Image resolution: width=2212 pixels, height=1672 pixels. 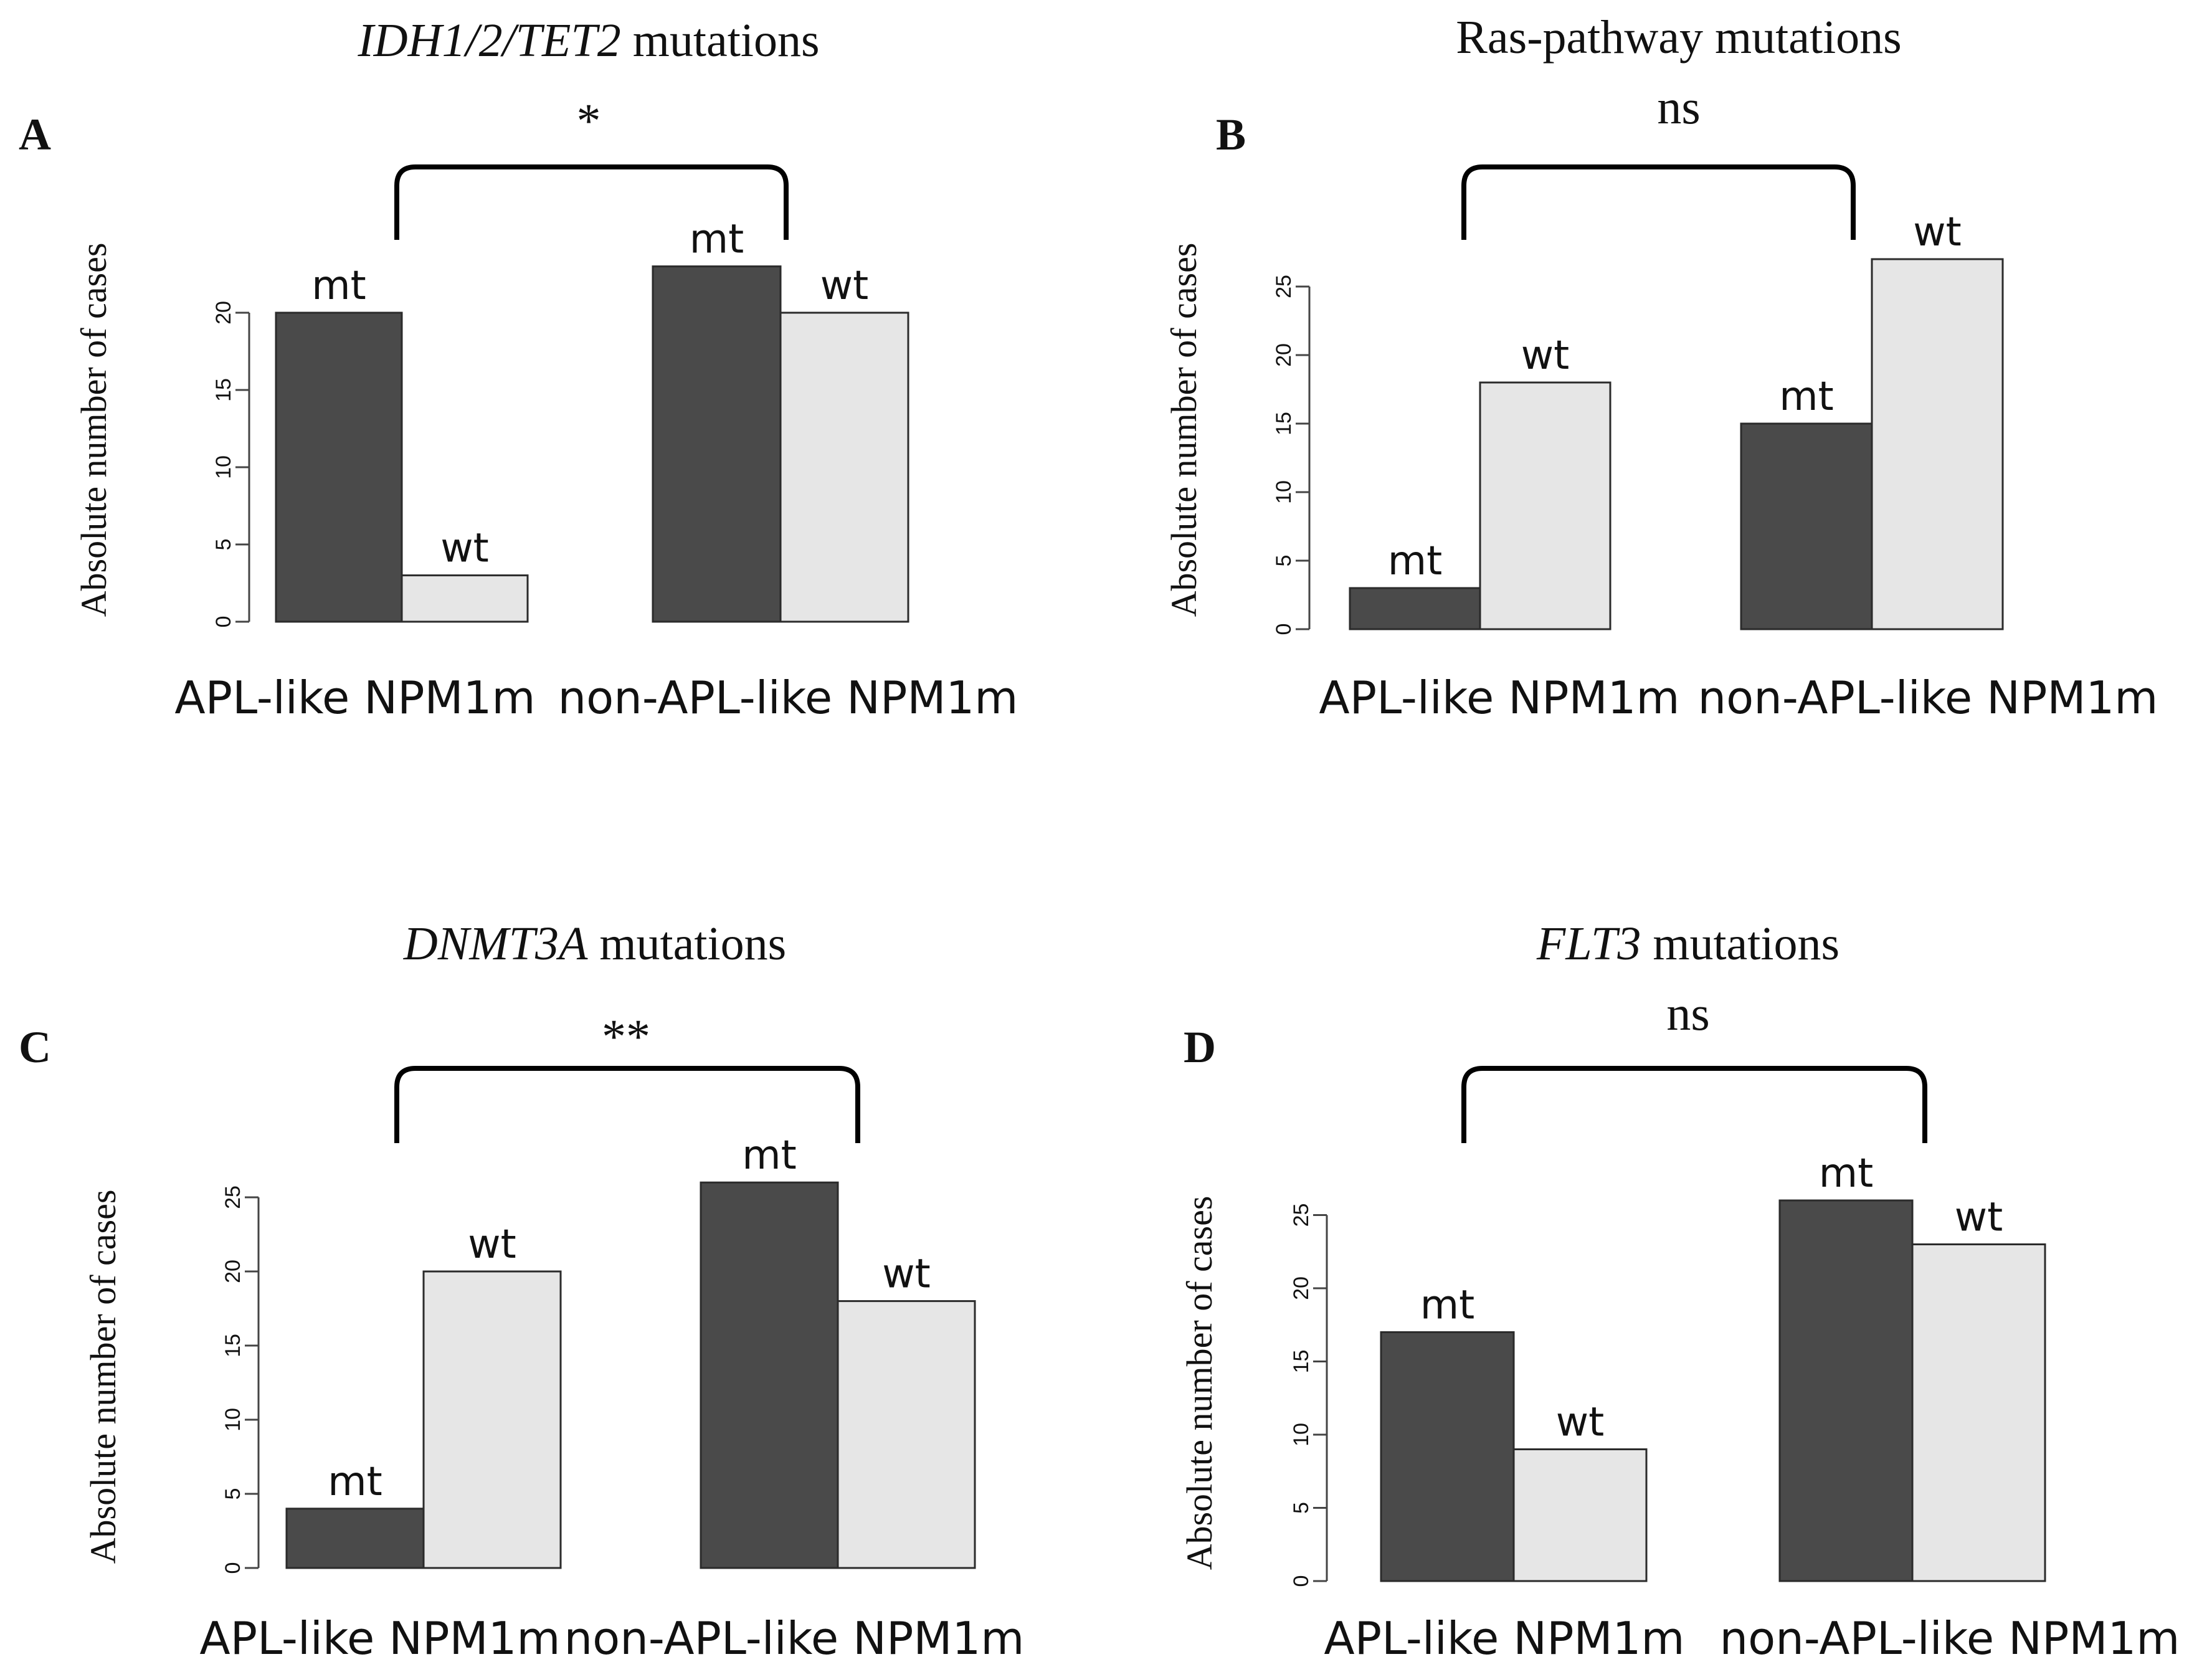 I want to click on panel-d-title-gene: FLT3, so click(x=1588, y=944).